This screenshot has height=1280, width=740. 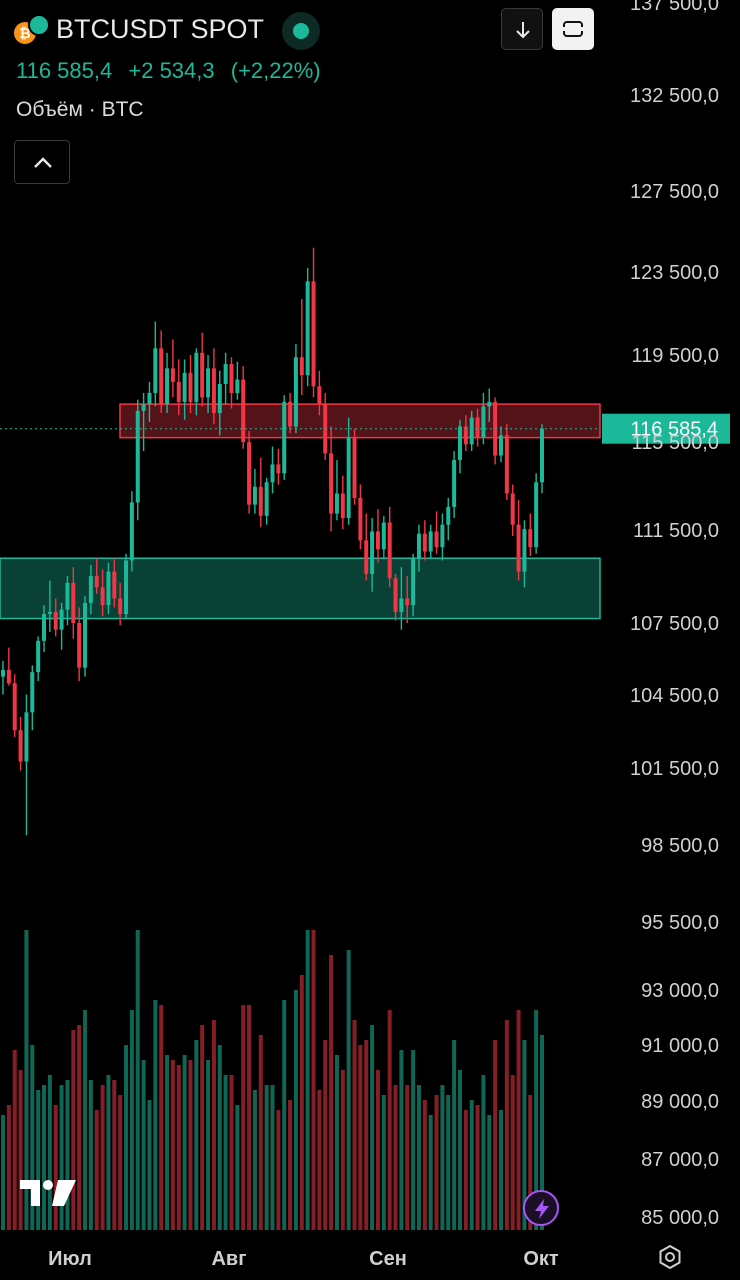 I want to click on last-price-tag-label: 116 585,4, so click(x=675, y=430).